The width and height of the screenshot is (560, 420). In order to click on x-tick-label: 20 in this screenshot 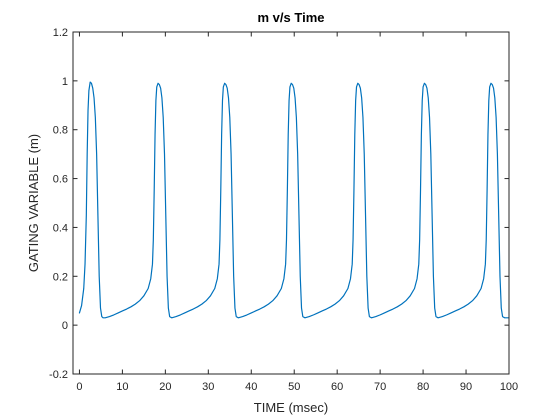, I will do `click(165, 387)`.